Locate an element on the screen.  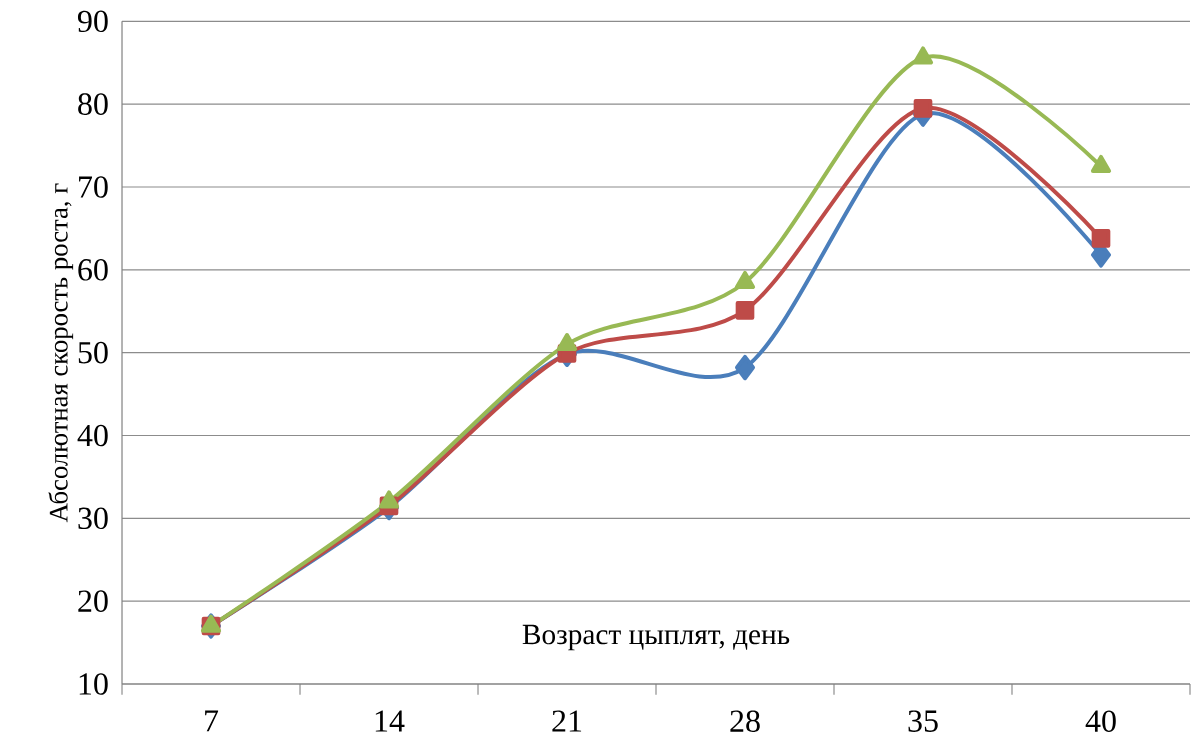
y-axis-title: Абсолютная скорость роста, г is located at coordinates (61, 353).